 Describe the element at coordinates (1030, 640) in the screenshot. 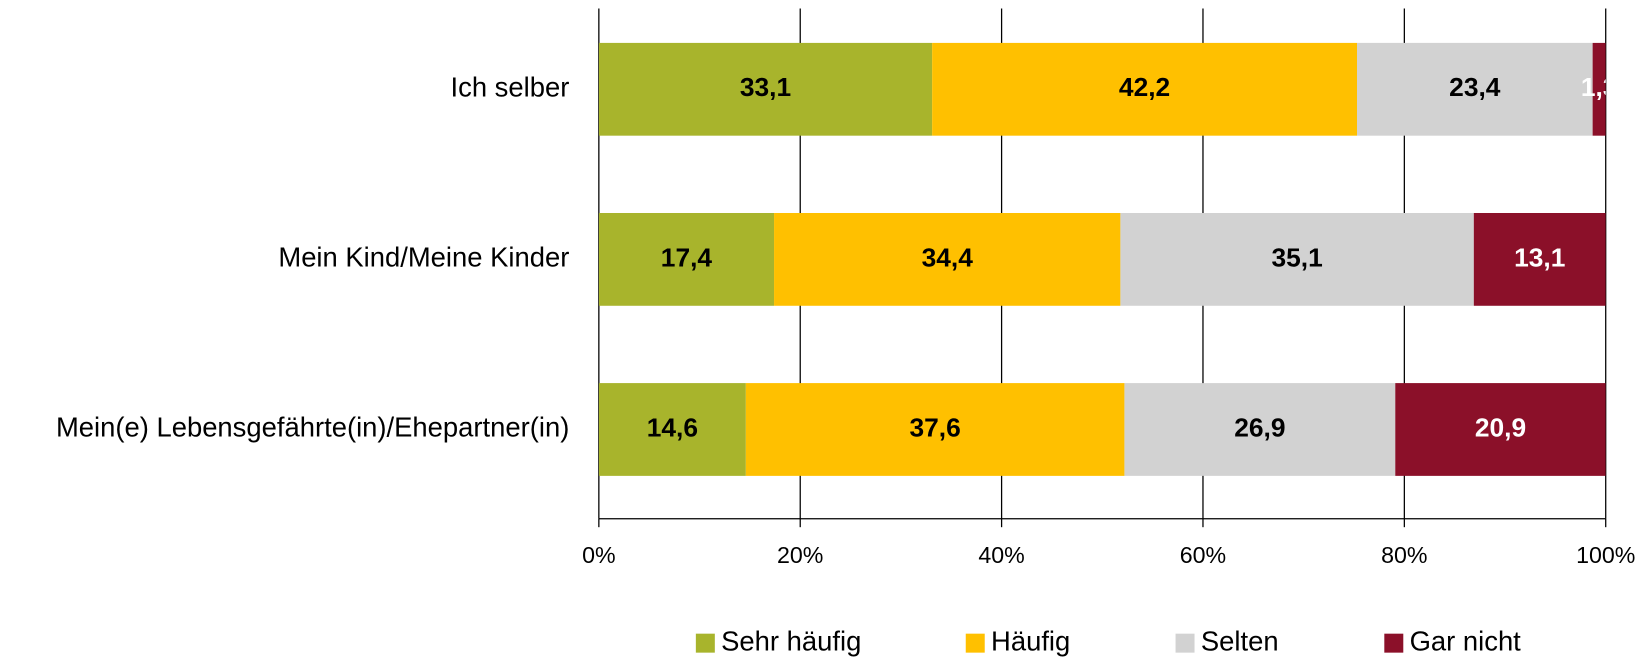

I see `legend-label: Häufig` at that location.